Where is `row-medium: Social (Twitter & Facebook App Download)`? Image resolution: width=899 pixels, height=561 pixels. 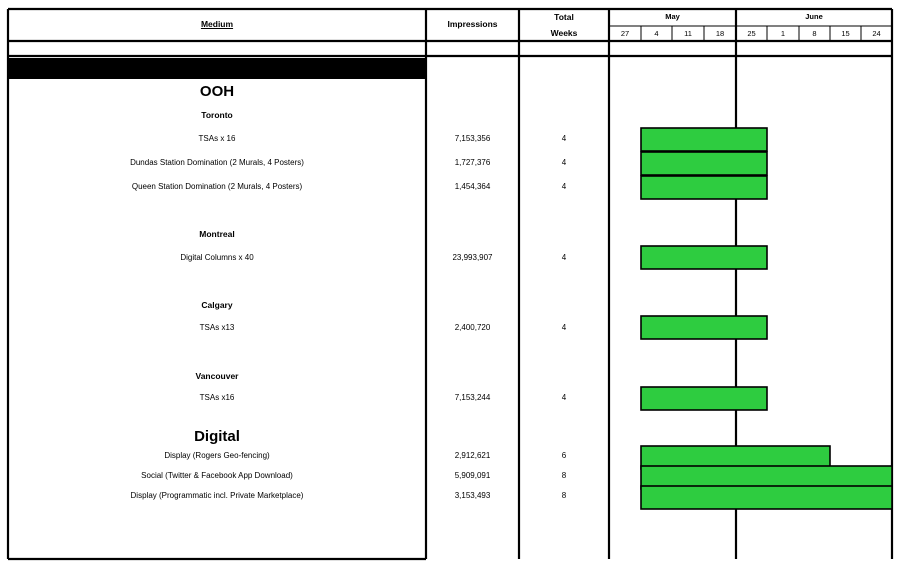 row-medium: Social (Twitter & Facebook App Download) is located at coordinates (217, 475).